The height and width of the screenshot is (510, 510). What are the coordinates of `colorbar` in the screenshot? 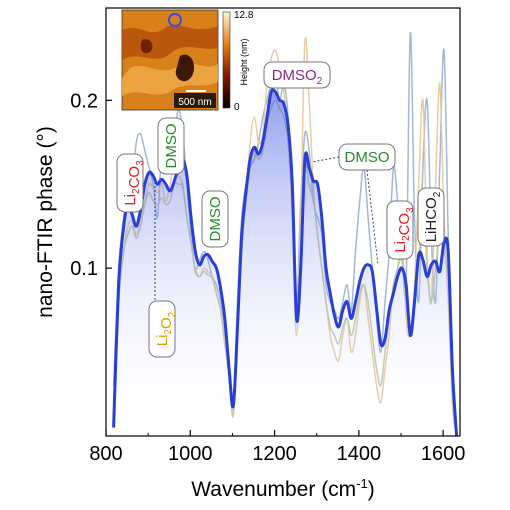 It's located at (226, 60).